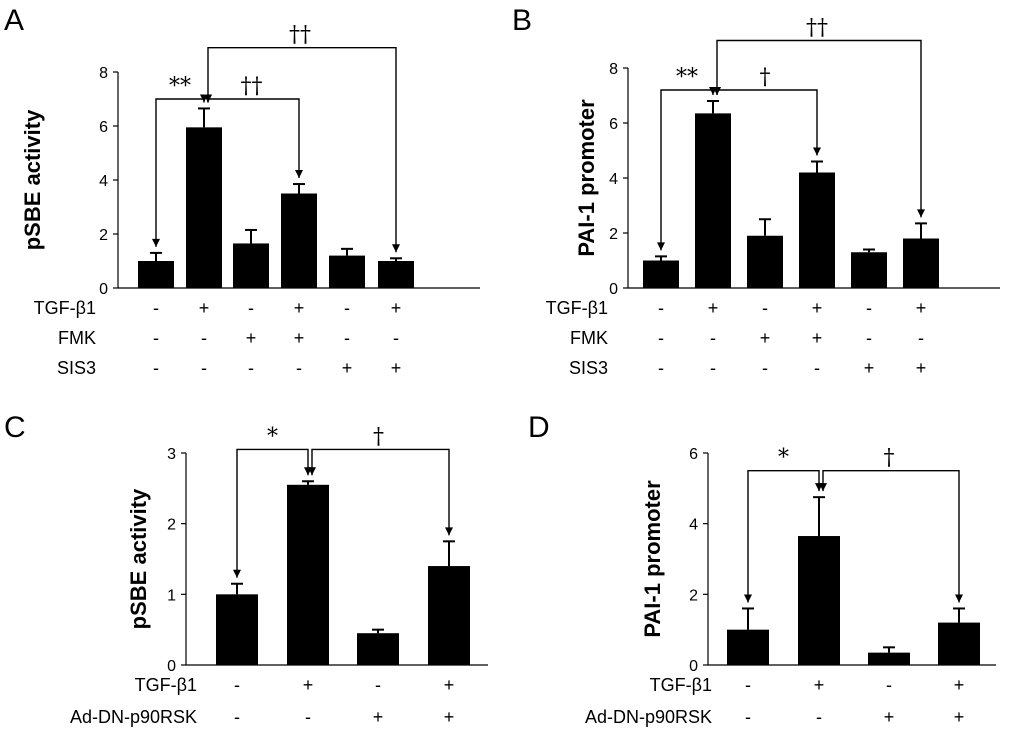  I want to click on panel-letter: D, so click(539, 427).